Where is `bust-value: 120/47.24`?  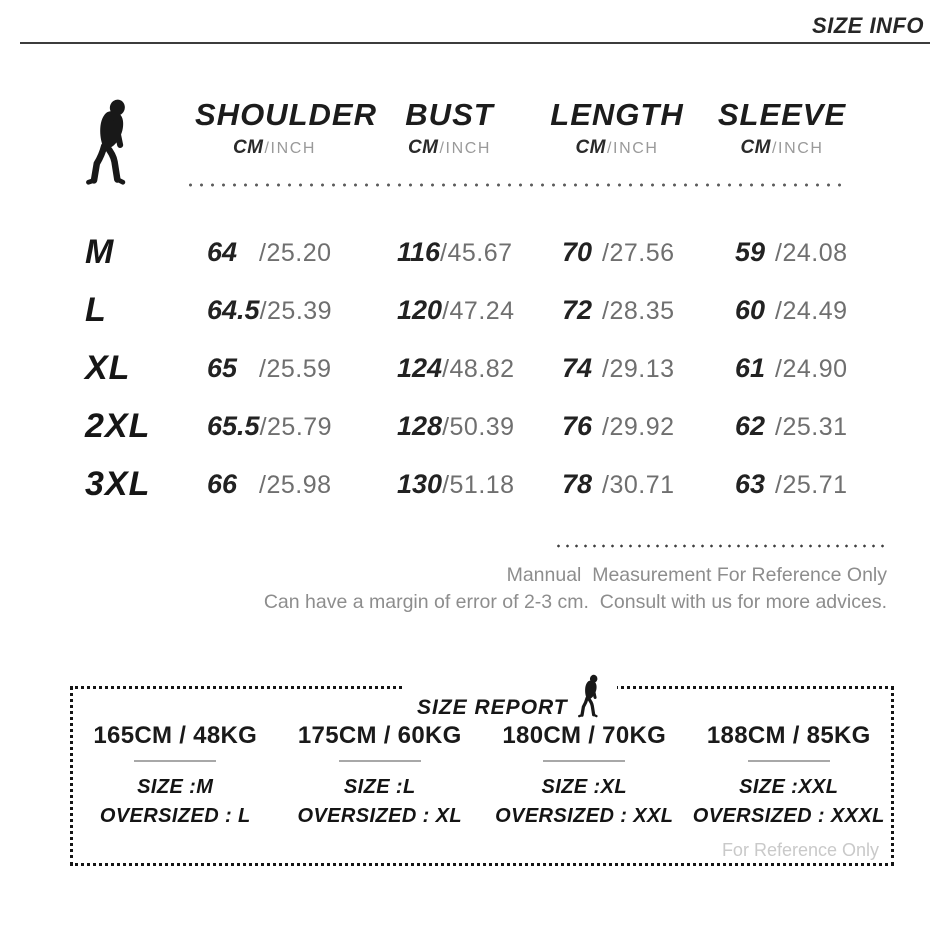 bust-value: 120/47.24 is located at coordinates (462, 310).